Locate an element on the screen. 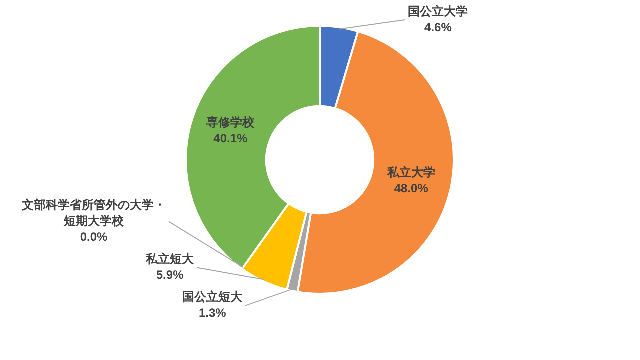 The image size is (640, 360). slice-label: 私立短大 is located at coordinates (170, 259).